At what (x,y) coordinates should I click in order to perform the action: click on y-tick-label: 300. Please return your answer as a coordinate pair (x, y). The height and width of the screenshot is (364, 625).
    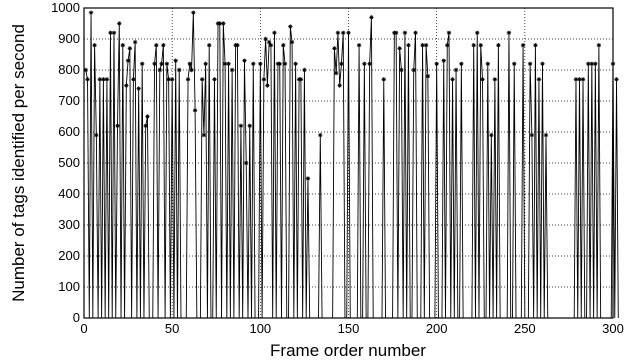
    Looking at the image, I should click on (69, 224).